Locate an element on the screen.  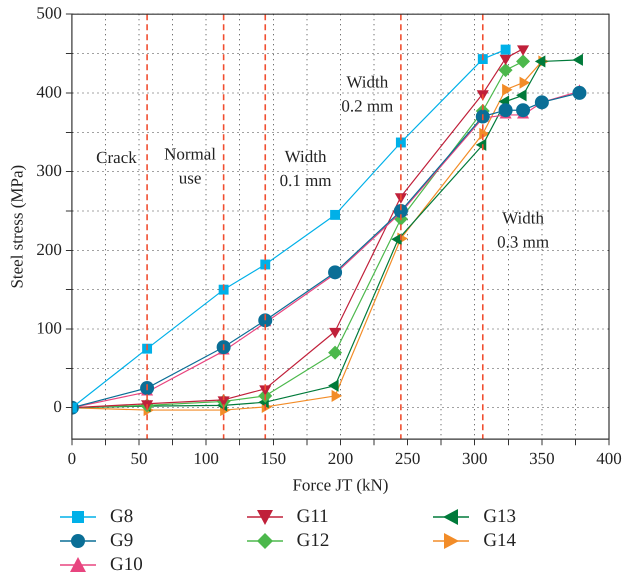
annotation: Width 0.1 mm is located at coordinates (306, 168).